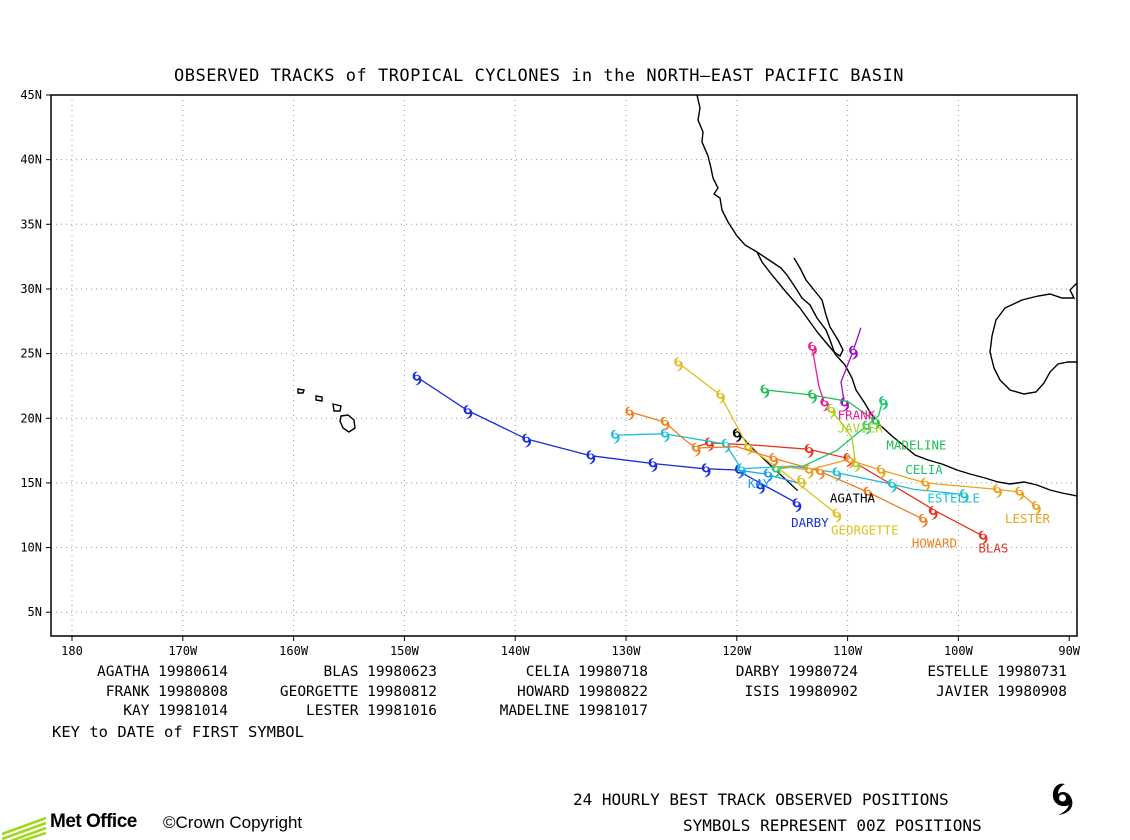 This screenshot has width=1130, height=840. I want to click on lat-label: 40N, so click(31, 160).